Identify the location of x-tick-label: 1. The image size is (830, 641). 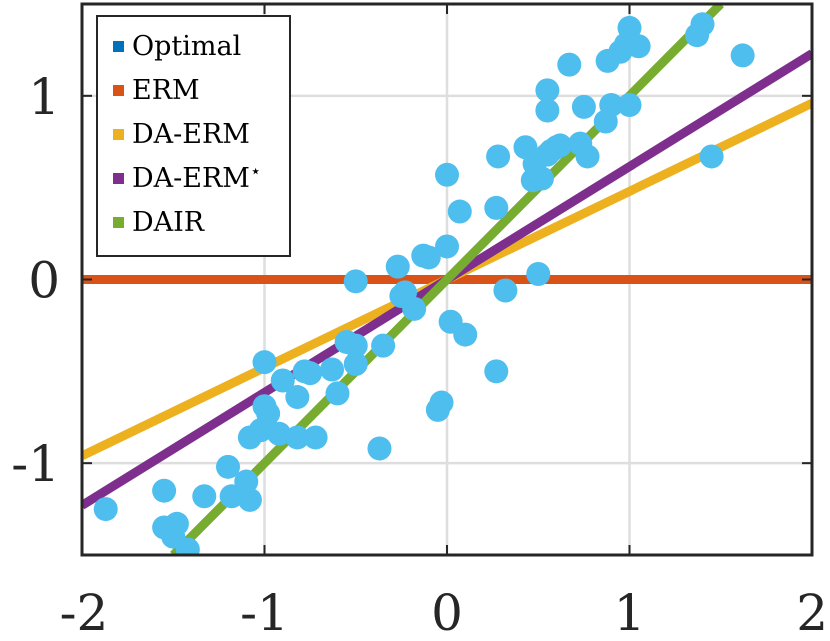
(630, 612).